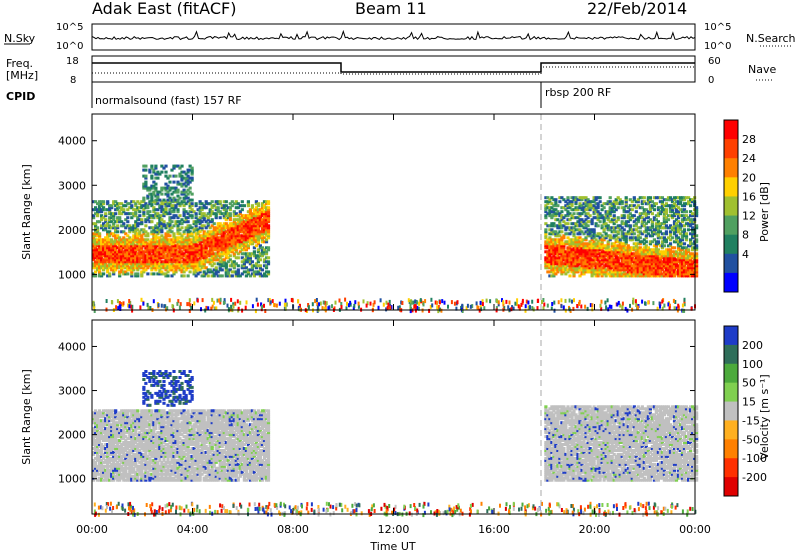  Describe the element at coordinates (72, 185) in the screenshot. I see `ytick-label: 3000` at that location.